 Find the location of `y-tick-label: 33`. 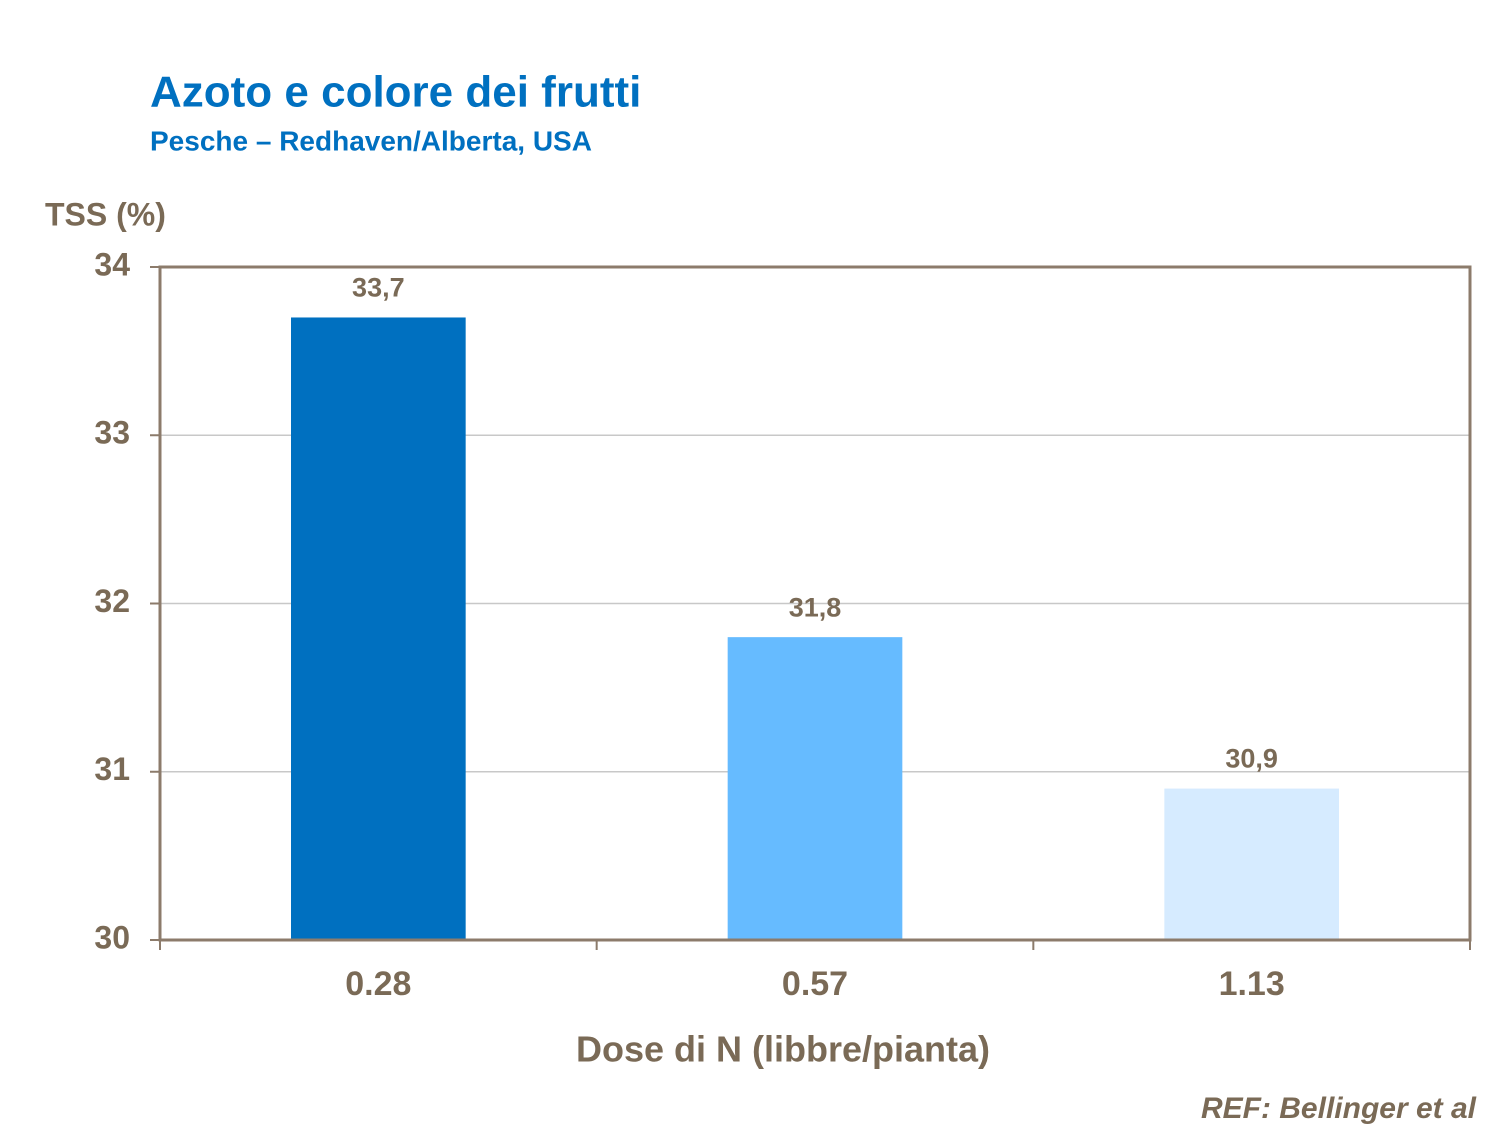

y-tick-label: 33 is located at coordinates (112, 433).